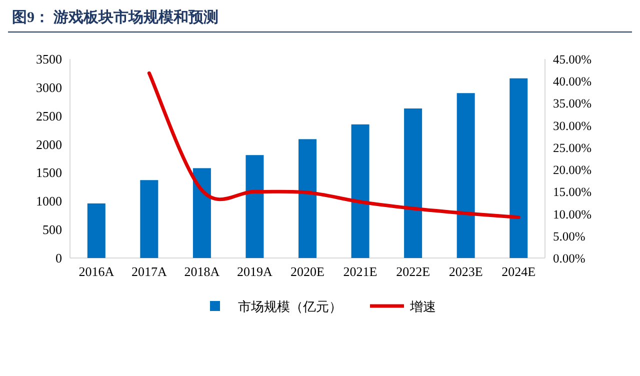 This screenshot has width=640, height=376. What do you see at coordinates (572, 214) in the screenshot?
I see `y2-tick-label: 10.00%` at bounding box center [572, 214].